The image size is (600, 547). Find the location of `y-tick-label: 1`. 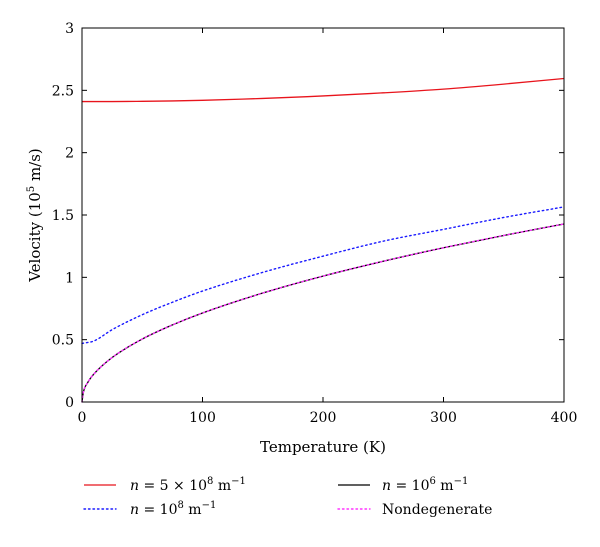

y-tick-label: 1 is located at coordinates (69, 278).